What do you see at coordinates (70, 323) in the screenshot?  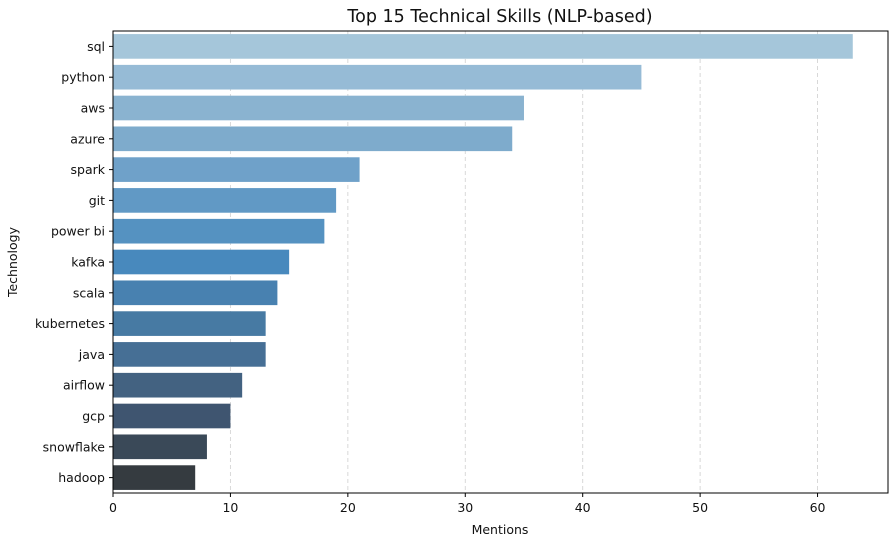 I see `y-tick-label: kubernetes` at bounding box center [70, 323].